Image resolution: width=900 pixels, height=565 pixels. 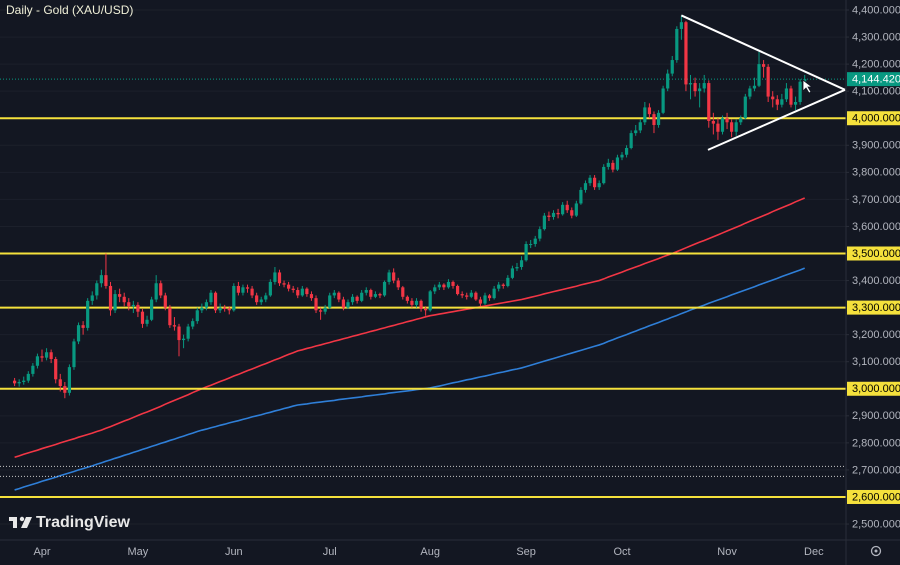 I want to click on y-tick-label: 2,500.000, so click(x=876, y=524).